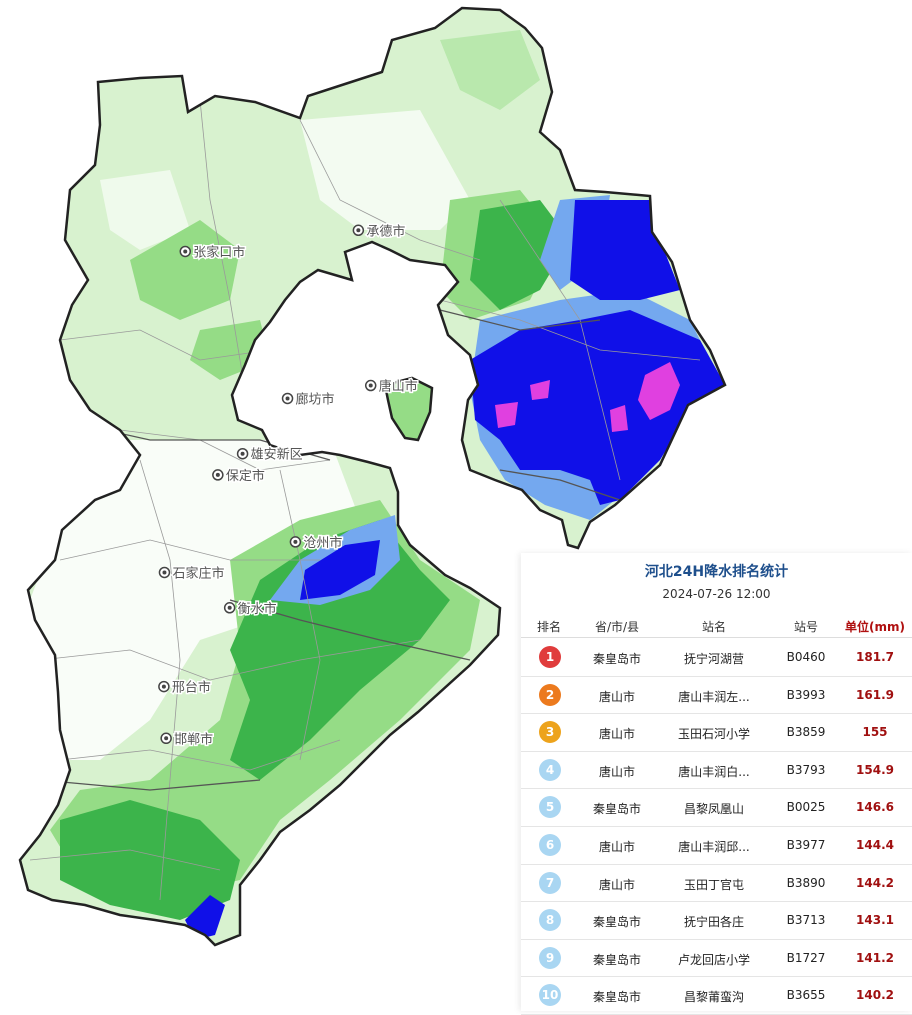 This screenshot has width=912, height=1015. What do you see at coordinates (716, 696) in the screenshot?
I see `table-row: 2 唐山市 唐山丰润左... B3993 161.9` at bounding box center [716, 696].